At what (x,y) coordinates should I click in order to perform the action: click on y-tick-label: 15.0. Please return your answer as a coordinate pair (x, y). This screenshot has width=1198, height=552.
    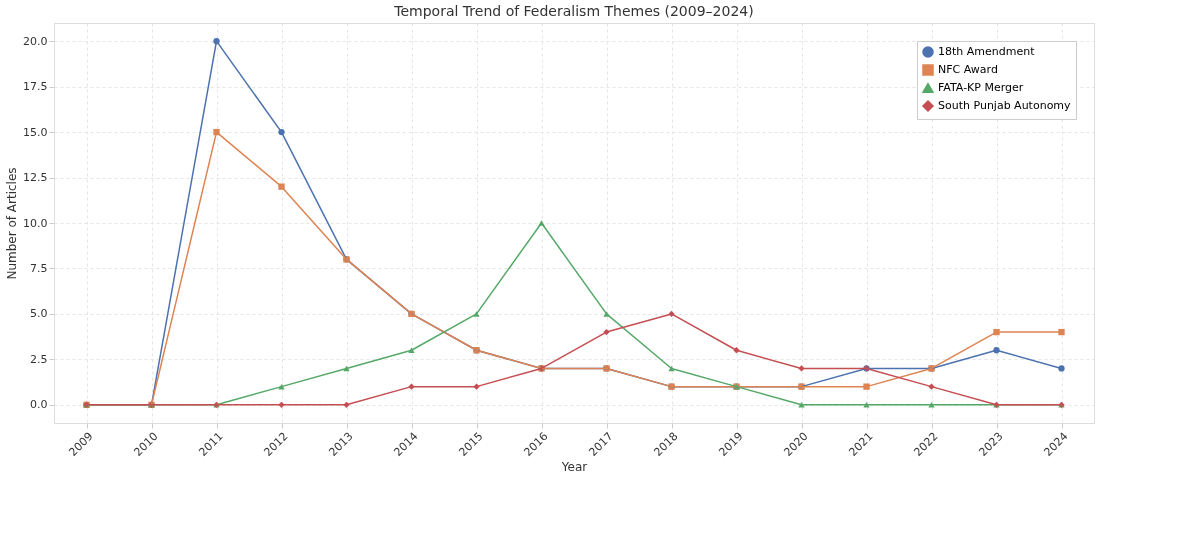
    Looking at the image, I should click on (35, 132).